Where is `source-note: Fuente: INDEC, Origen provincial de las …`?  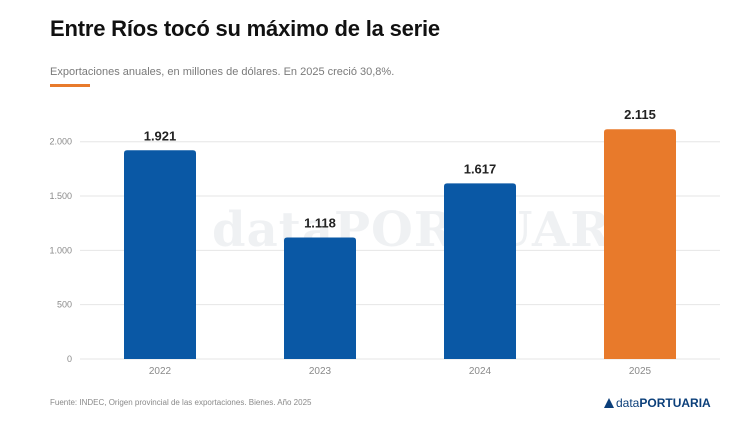 source-note: Fuente: INDEC, Origen provincial de las … is located at coordinates (181, 402).